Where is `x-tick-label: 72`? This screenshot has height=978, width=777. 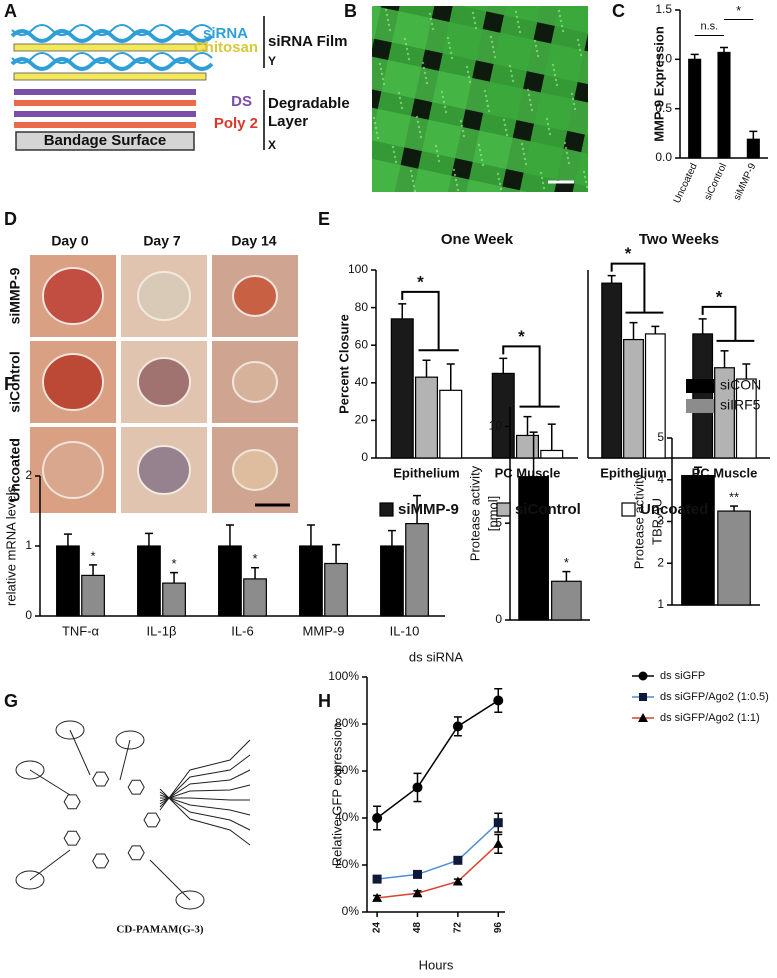
x-tick-label: 72 is located at coordinates (458, 928).